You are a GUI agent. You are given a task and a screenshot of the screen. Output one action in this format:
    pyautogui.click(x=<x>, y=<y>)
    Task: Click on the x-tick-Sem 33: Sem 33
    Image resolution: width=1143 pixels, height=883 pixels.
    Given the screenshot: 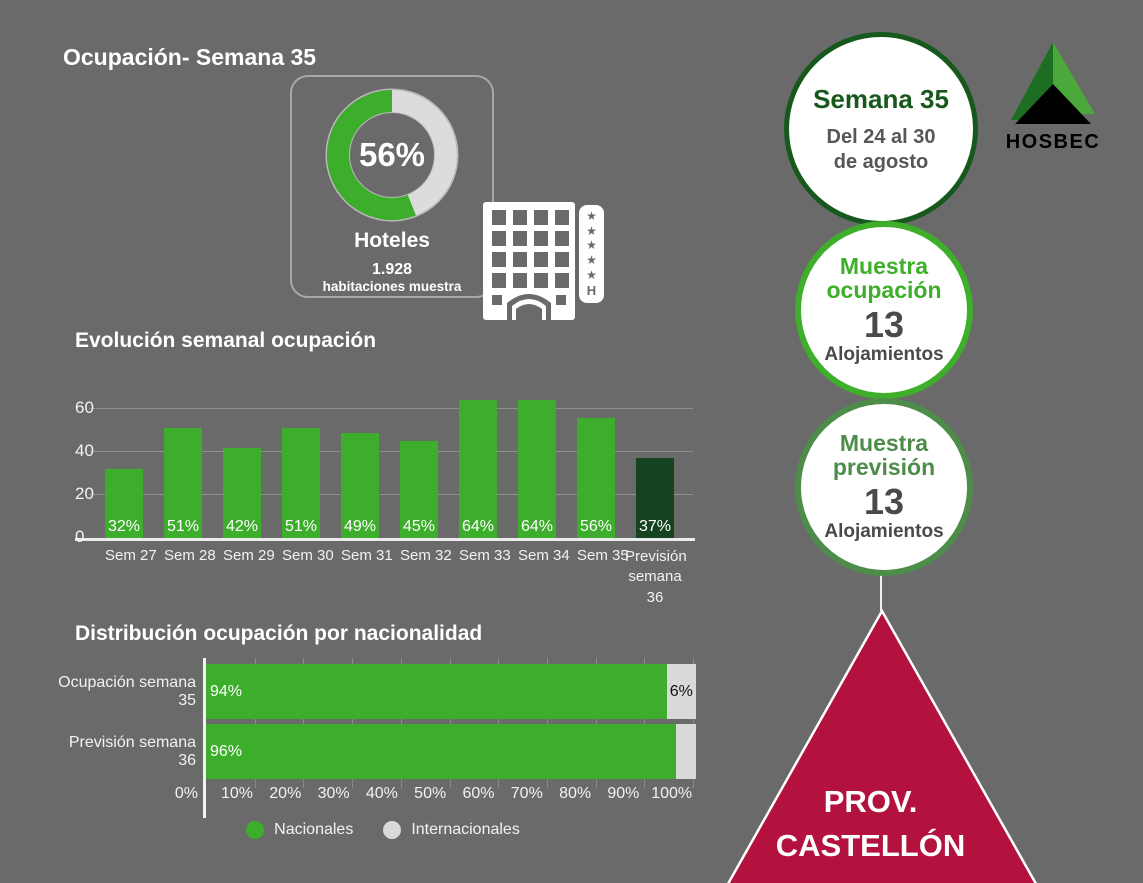 What is the action you would take?
    pyautogui.click(x=485, y=555)
    